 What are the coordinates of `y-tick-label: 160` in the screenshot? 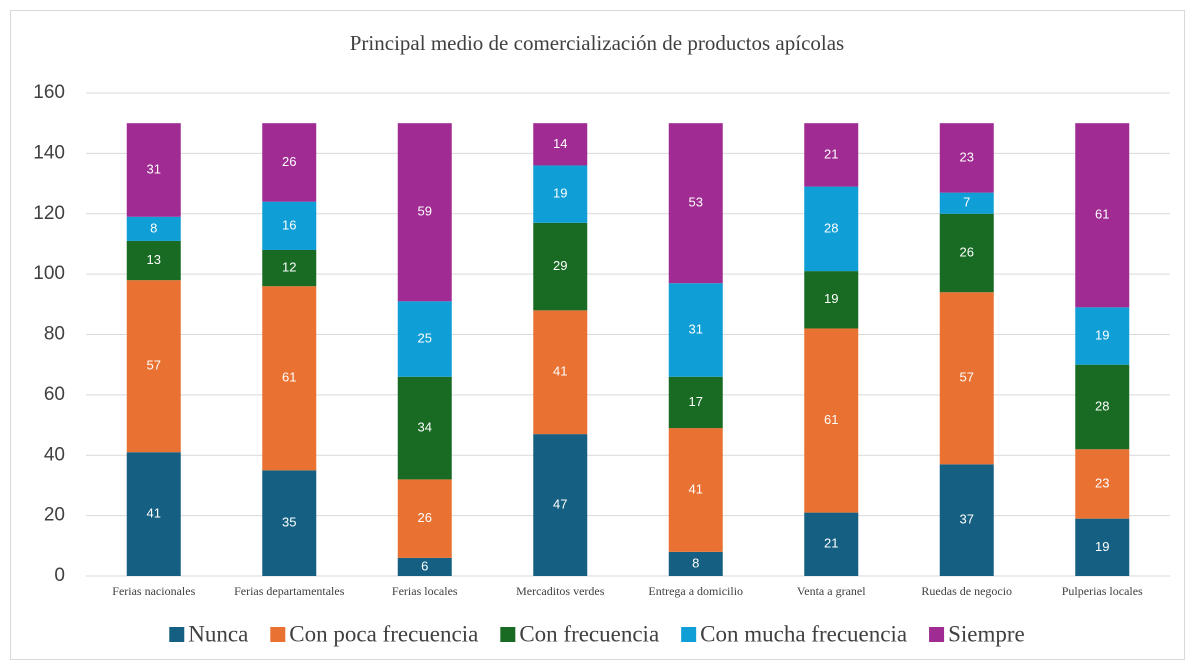 It's located at (49, 92).